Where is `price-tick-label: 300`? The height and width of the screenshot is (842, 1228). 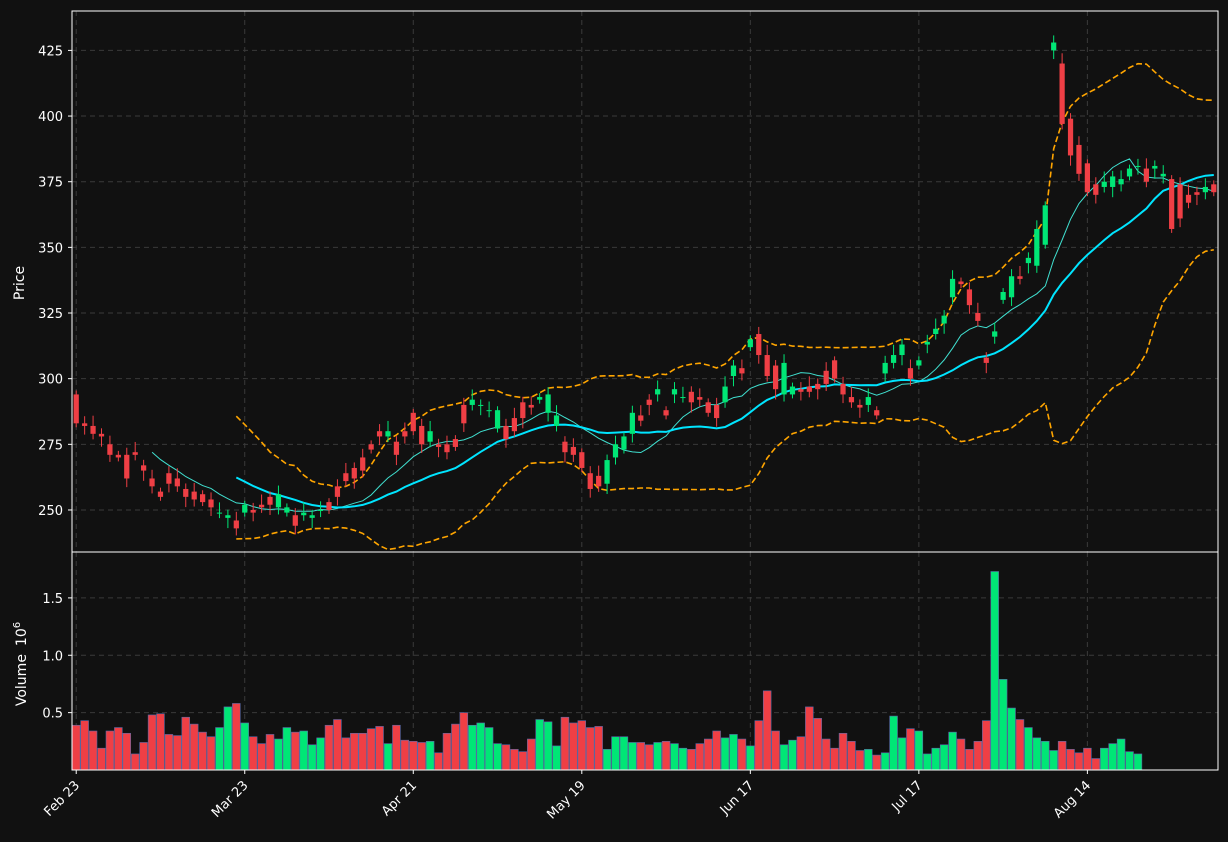
price-tick-label: 300 is located at coordinates (50, 380).